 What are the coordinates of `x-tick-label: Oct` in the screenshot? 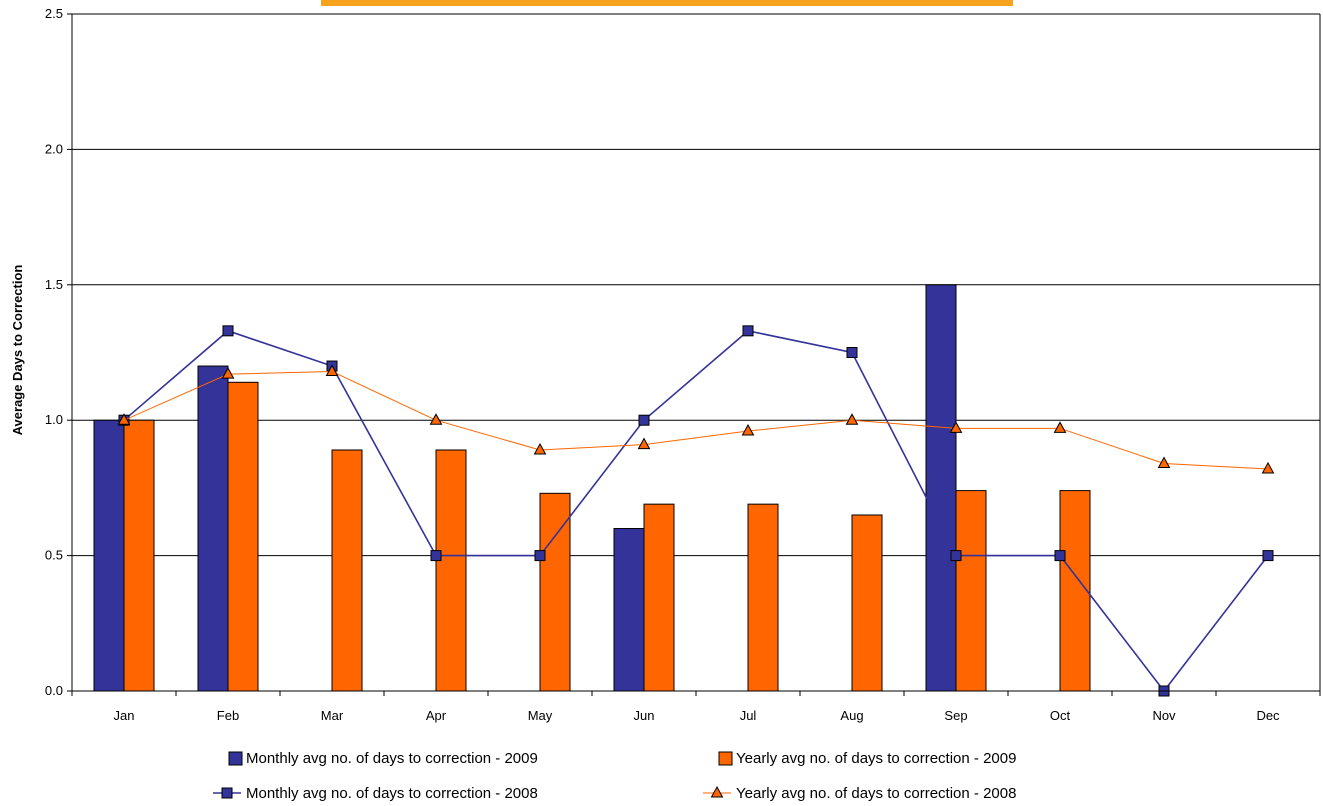 It's located at (1060, 715).